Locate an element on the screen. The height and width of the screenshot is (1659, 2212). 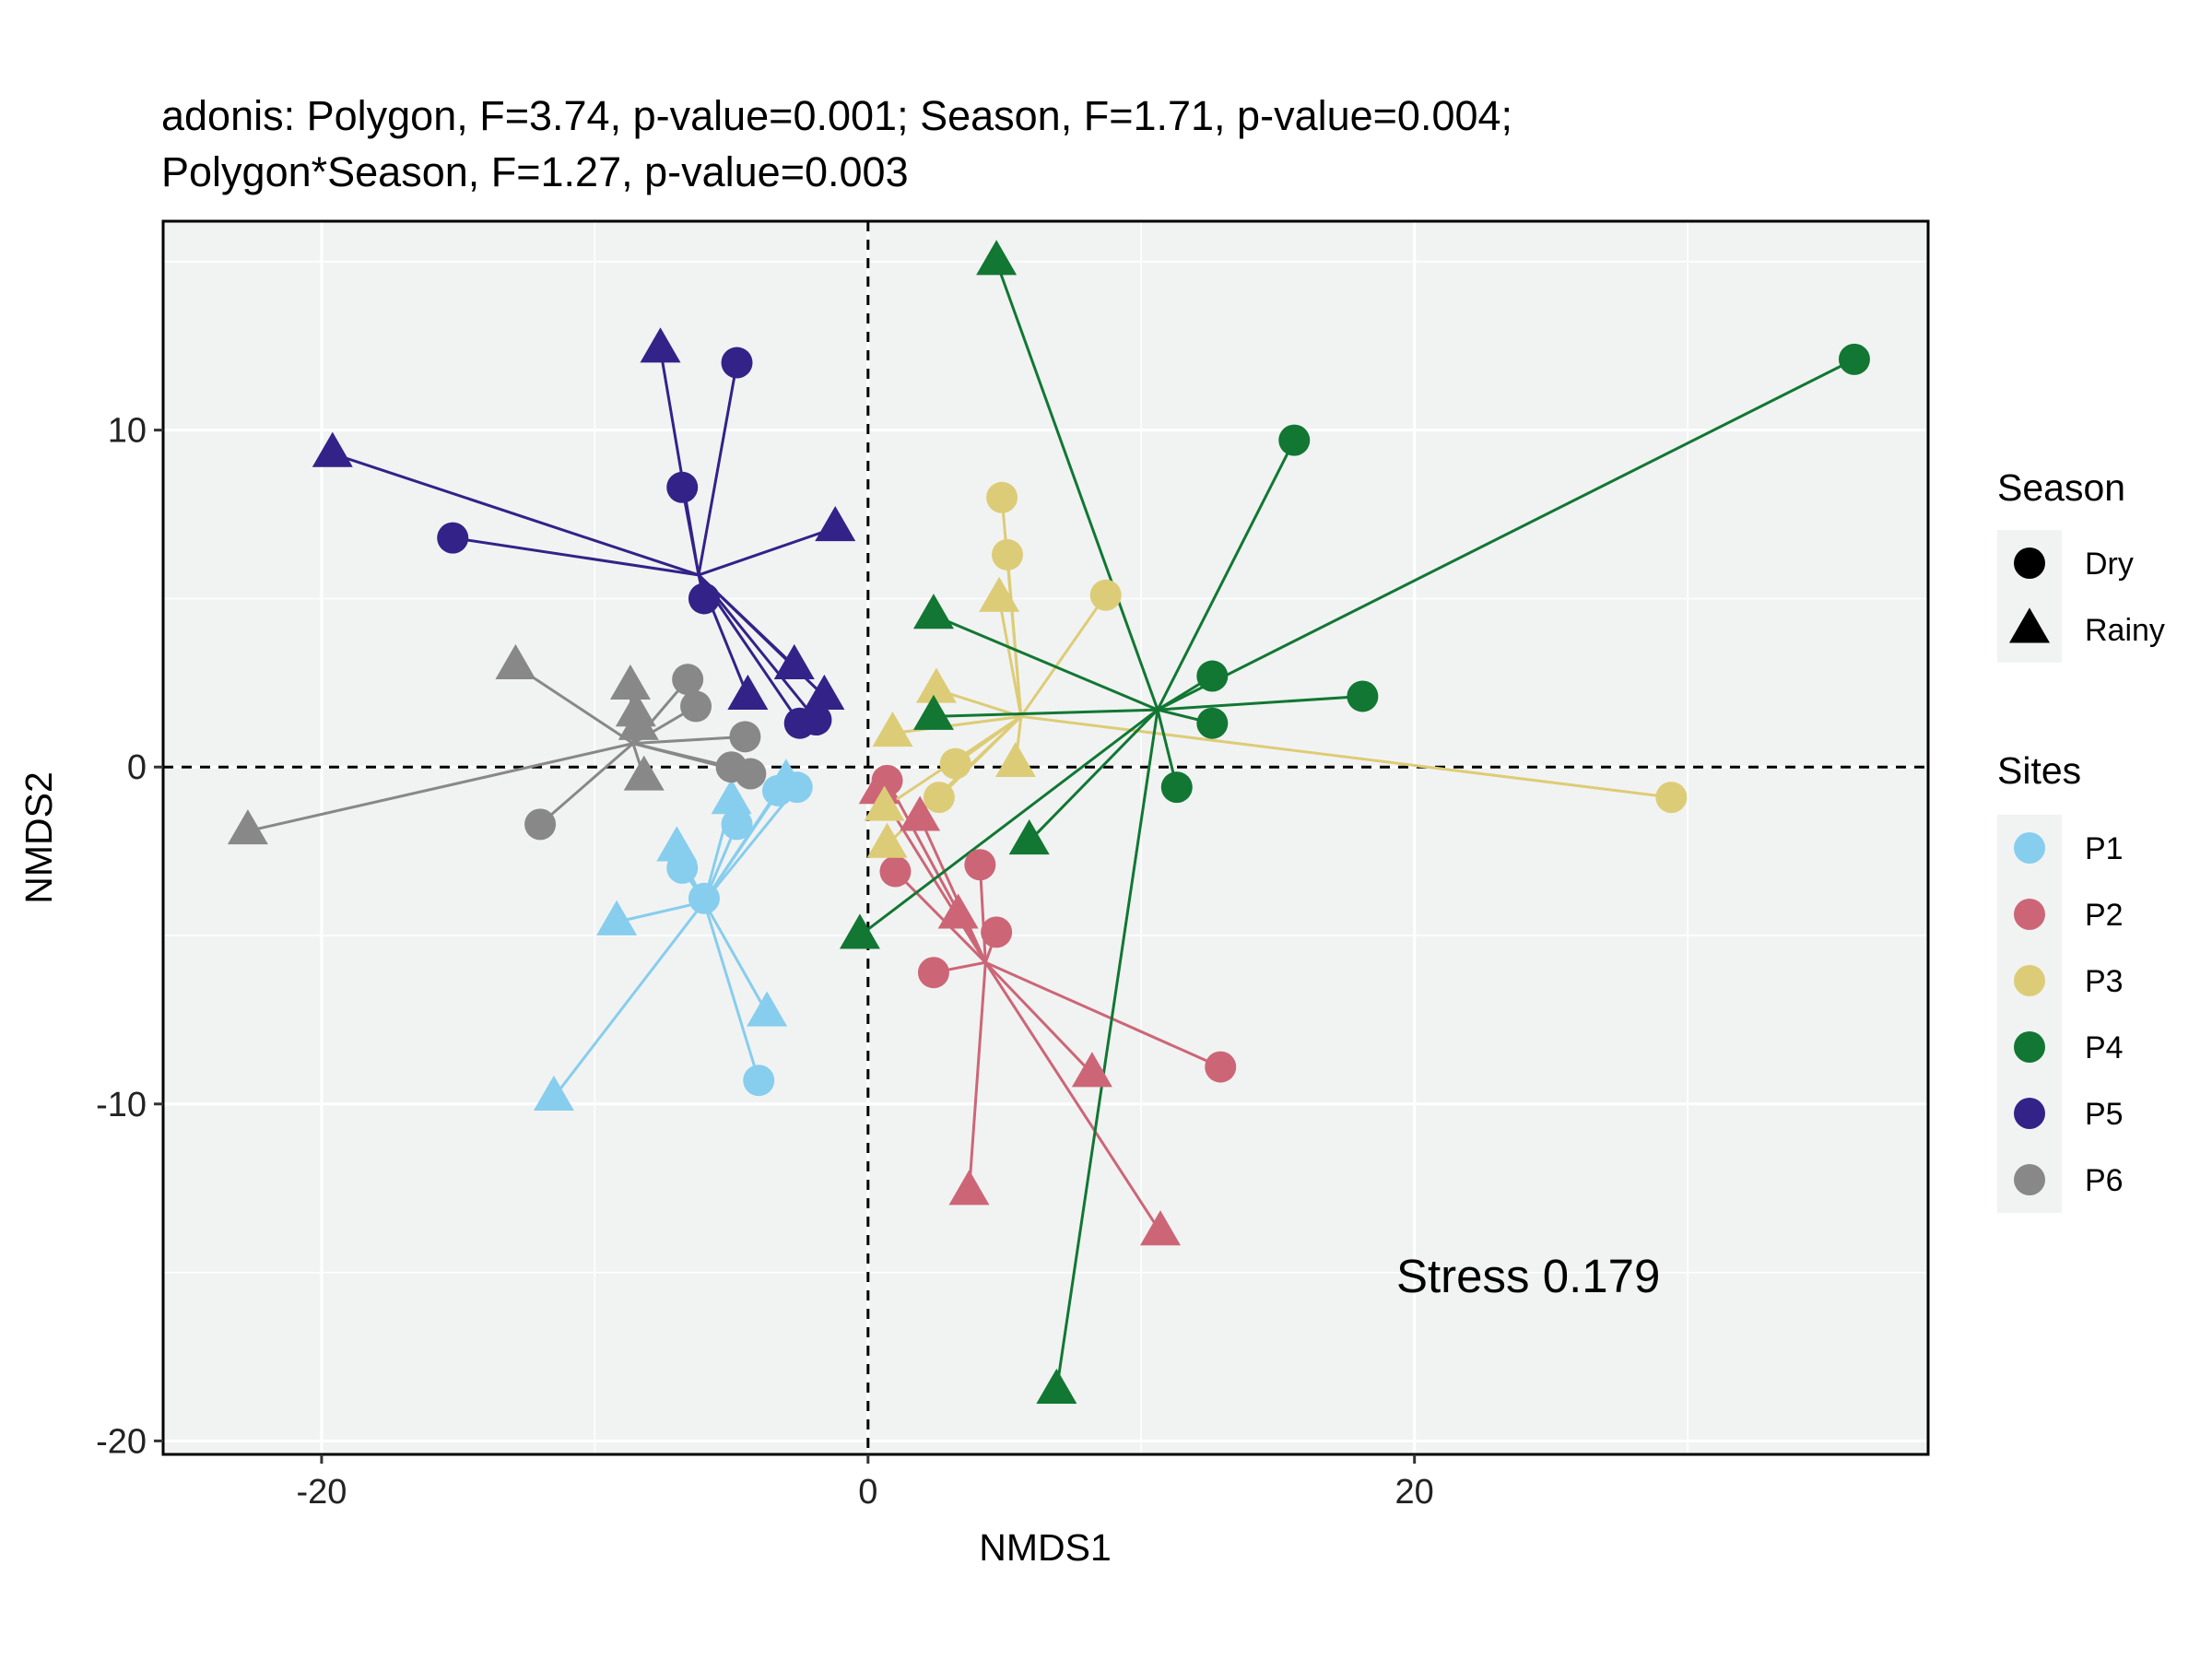
x-tick-label: 0 is located at coordinates (867, 1492).